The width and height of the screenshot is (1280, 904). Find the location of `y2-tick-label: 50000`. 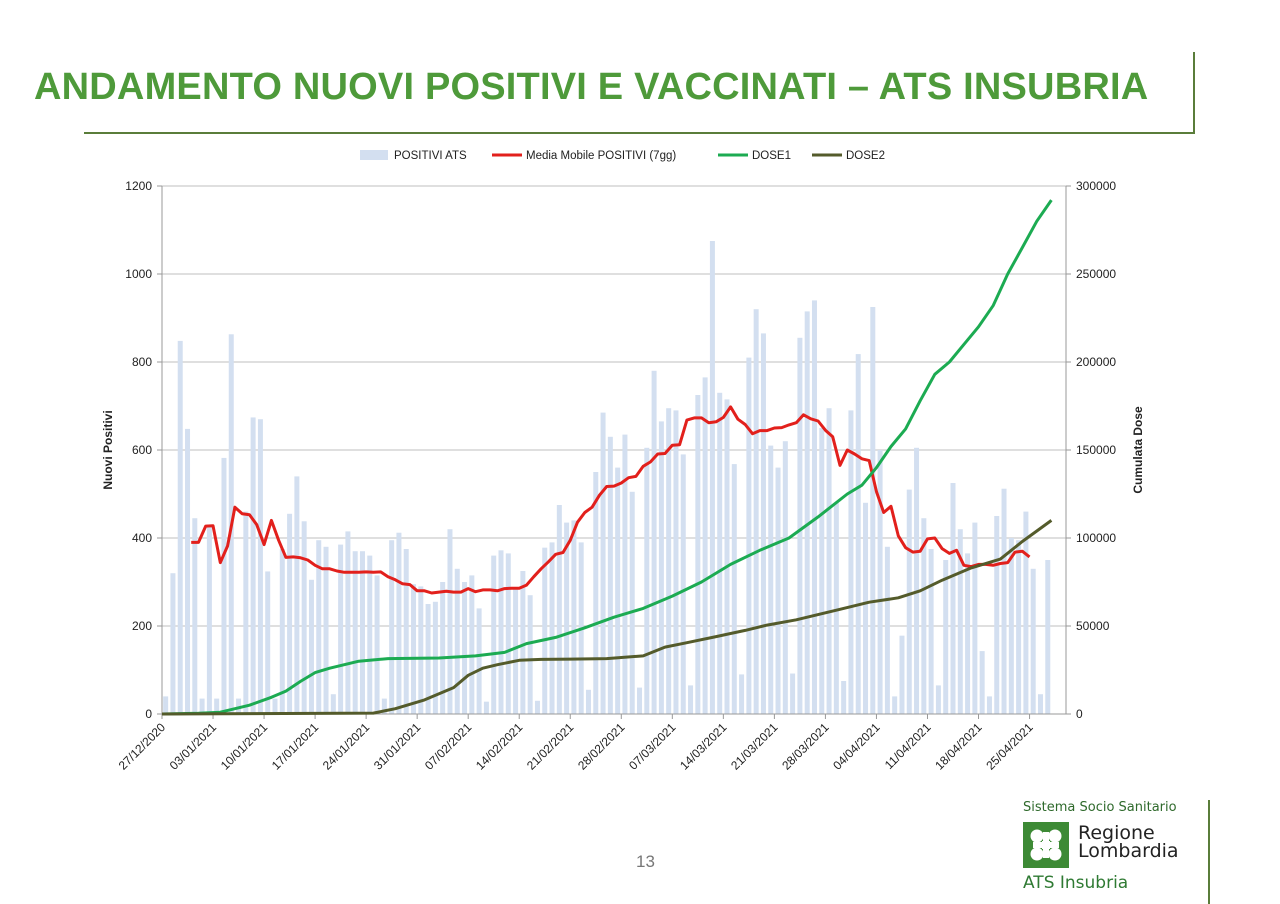

y2-tick-label: 50000 is located at coordinates (1093, 626).